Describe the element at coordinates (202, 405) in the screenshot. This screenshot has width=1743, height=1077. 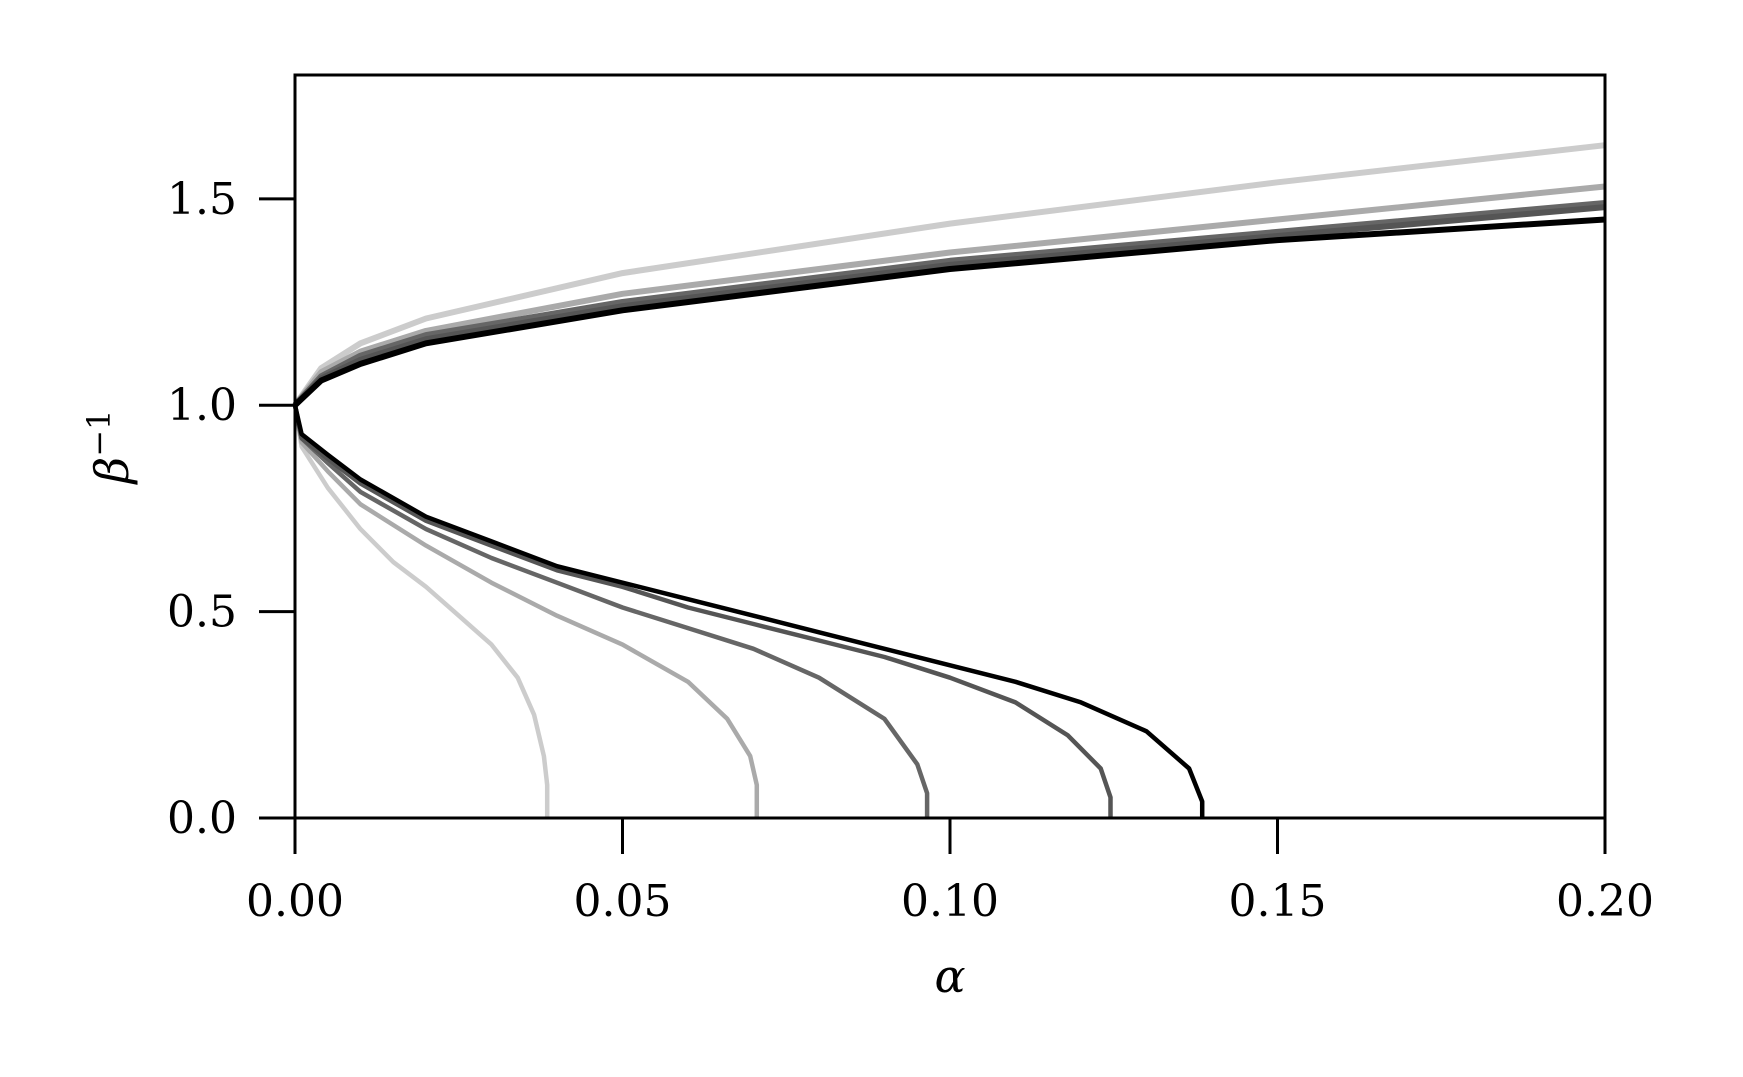
I see `y-tick-label: 1.0` at that location.